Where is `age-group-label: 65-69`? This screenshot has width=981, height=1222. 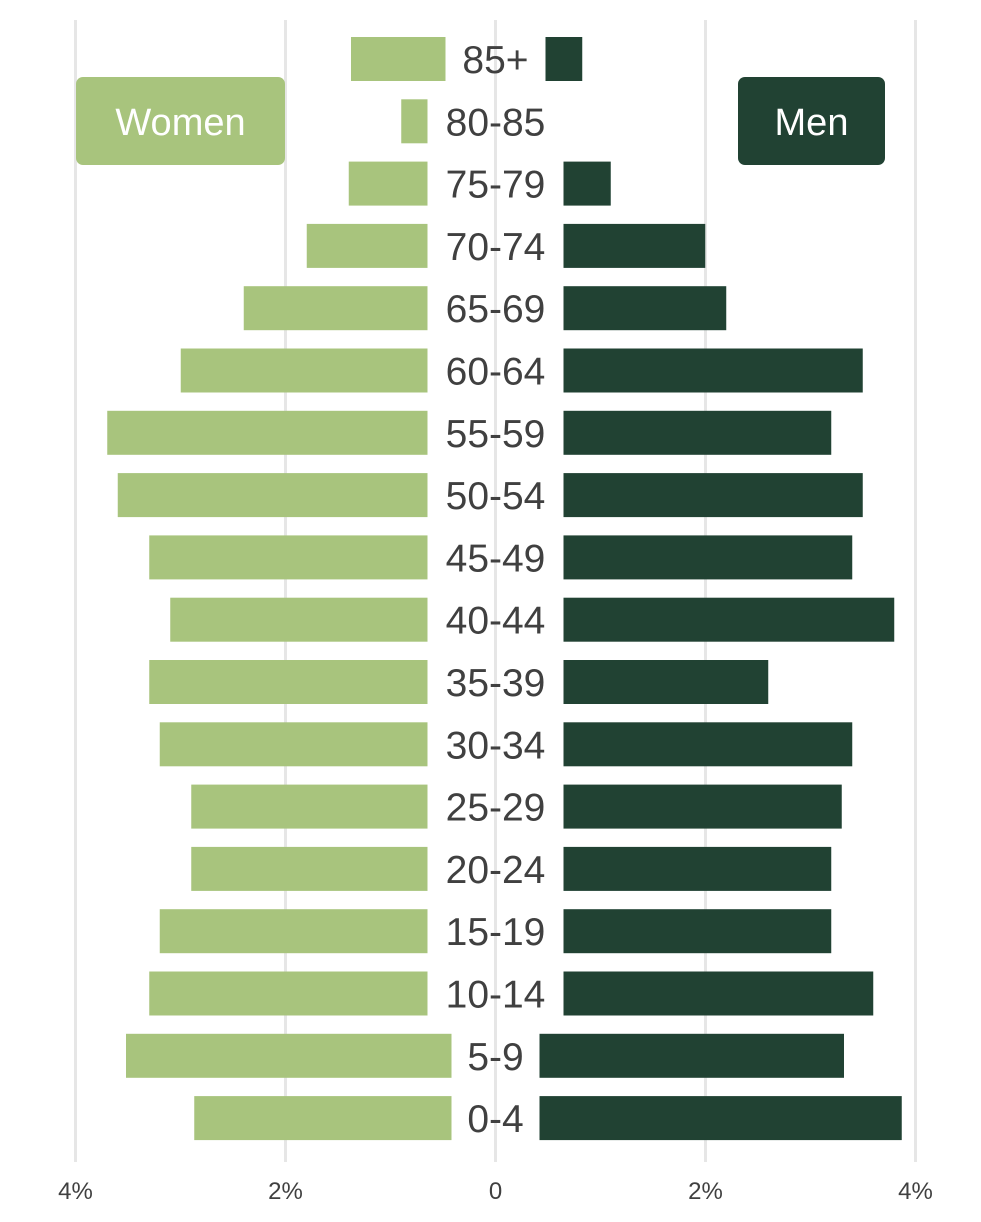 age-group-label: 65-69 is located at coordinates (496, 309).